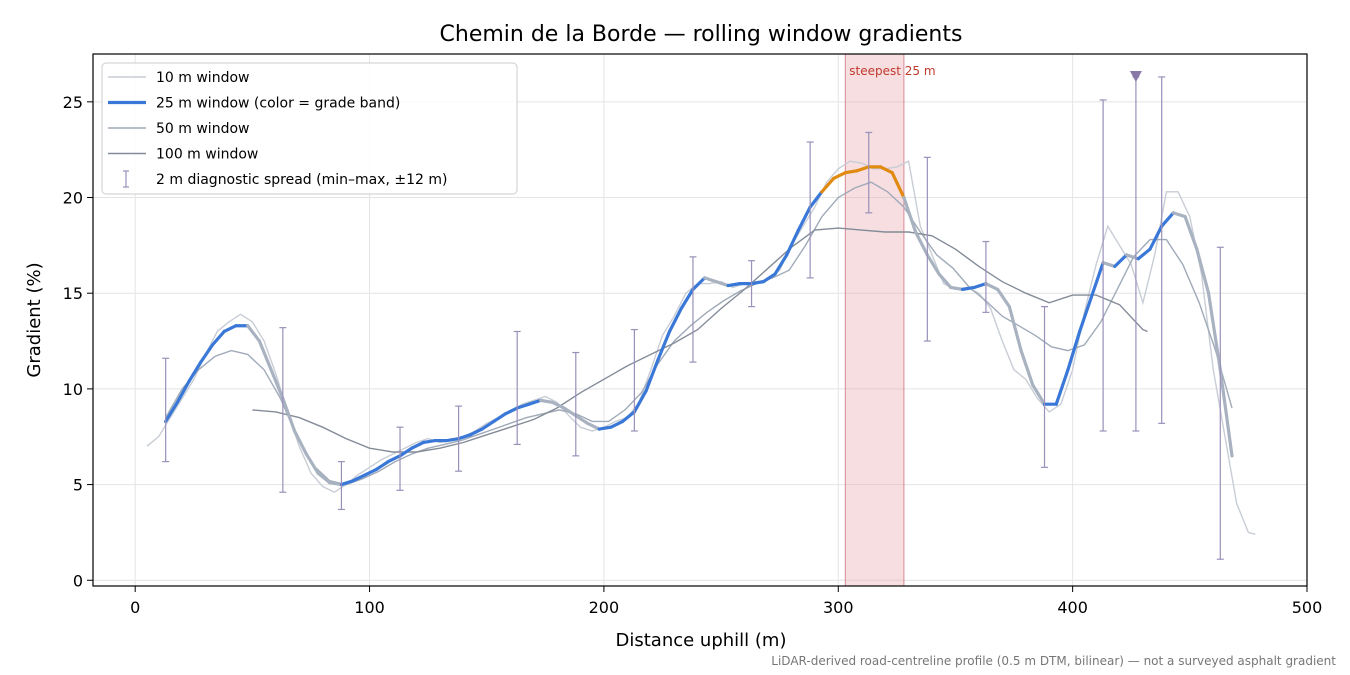 This screenshot has width=1350, height=675. What do you see at coordinates (604, 607) in the screenshot?
I see `x-tick-label: 200` at bounding box center [604, 607].